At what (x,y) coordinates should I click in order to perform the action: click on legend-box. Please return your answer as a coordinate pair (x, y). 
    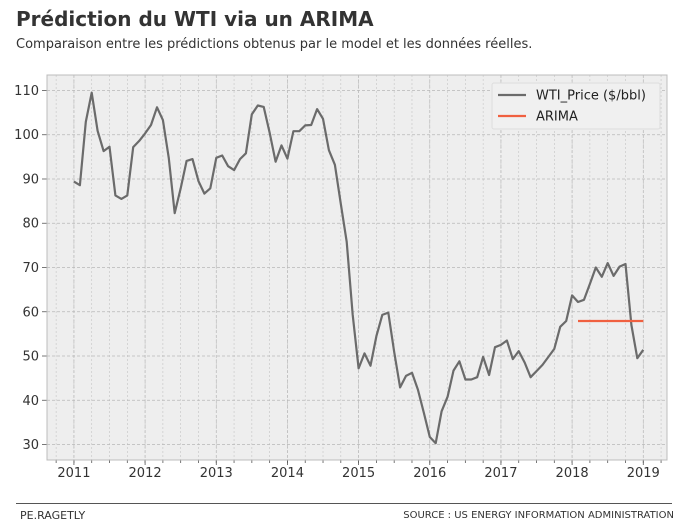
    Looking at the image, I should click on (576, 106).